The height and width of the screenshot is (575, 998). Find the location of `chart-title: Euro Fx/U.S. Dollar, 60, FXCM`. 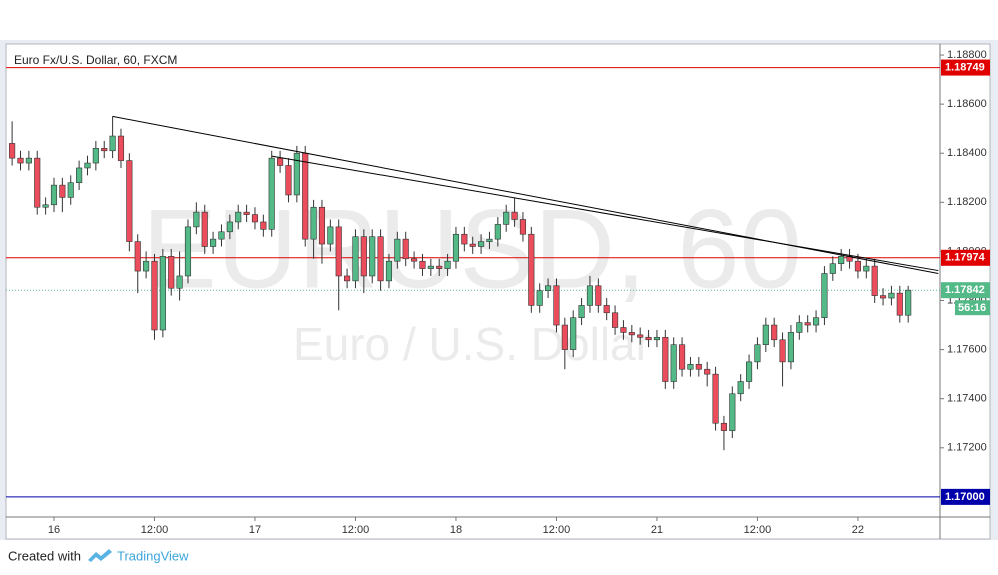

chart-title: Euro Fx/U.S. Dollar, 60, FXCM is located at coordinates (95, 60).